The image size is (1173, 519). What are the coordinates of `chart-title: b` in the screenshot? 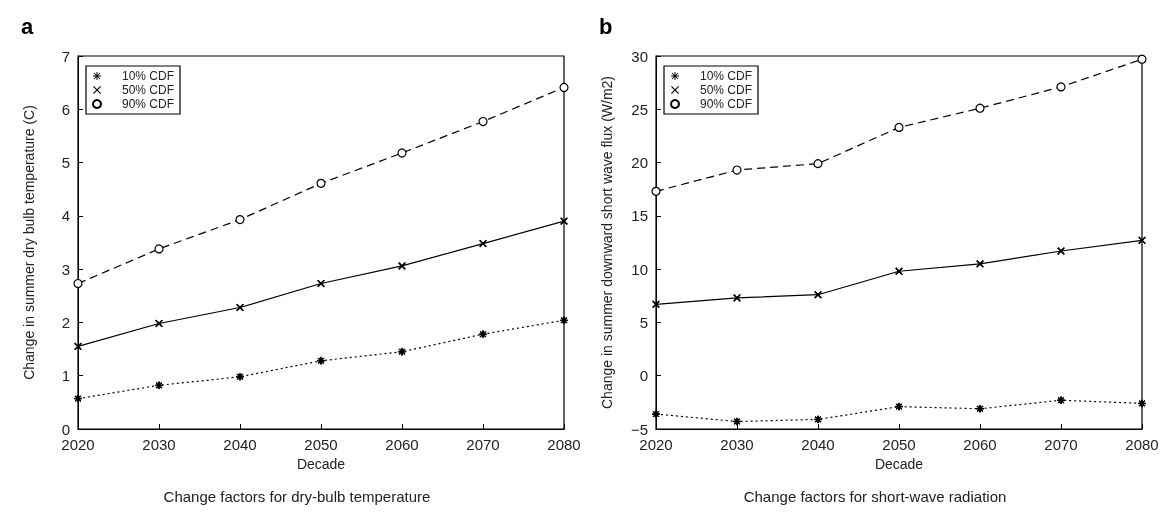 It's located at (606, 26).